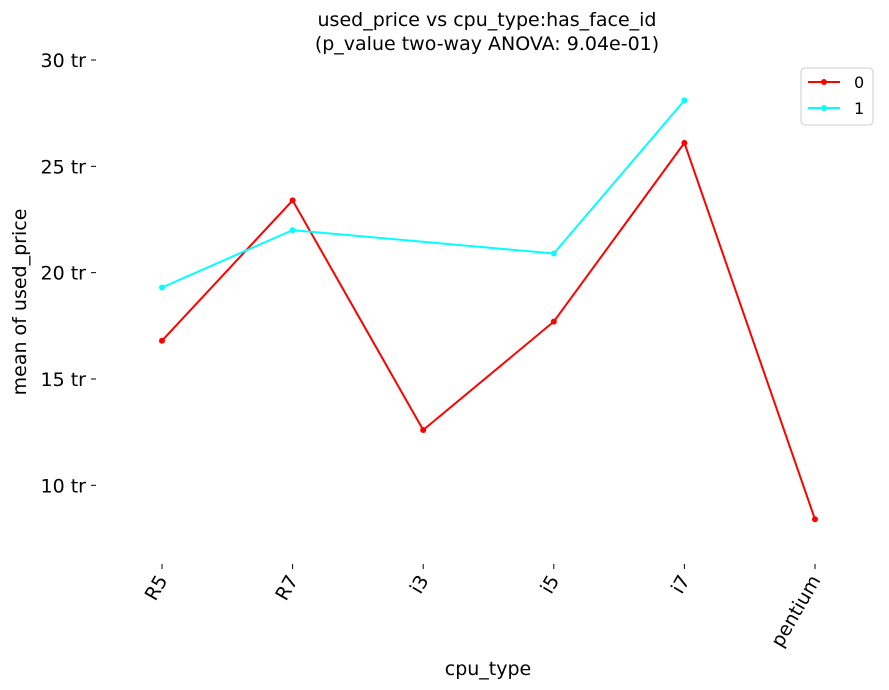 The height and width of the screenshot is (690, 889). What do you see at coordinates (487, 20) in the screenshot?
I see `chart-title: used_price vs cpu_type:has_face_id` at bounding box center [487, 20].